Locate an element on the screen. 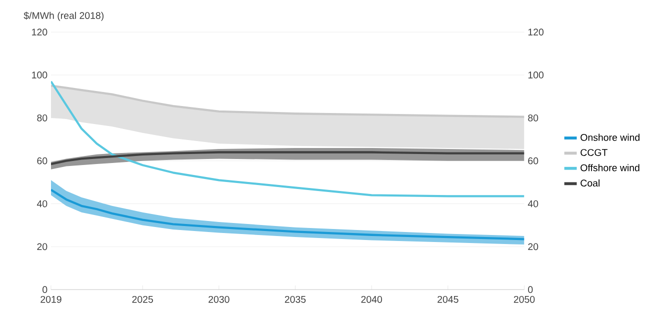  x-tick-label: 2025 is located at coordinates (142, 299).